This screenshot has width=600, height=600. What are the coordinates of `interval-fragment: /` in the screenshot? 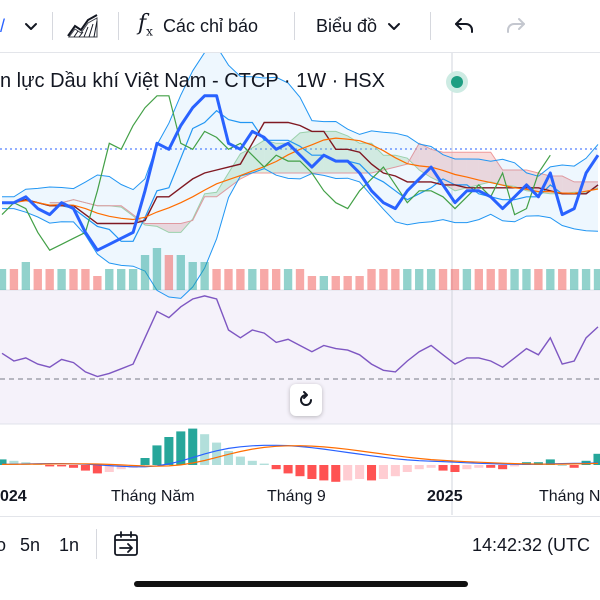 It's located at (3, 25).